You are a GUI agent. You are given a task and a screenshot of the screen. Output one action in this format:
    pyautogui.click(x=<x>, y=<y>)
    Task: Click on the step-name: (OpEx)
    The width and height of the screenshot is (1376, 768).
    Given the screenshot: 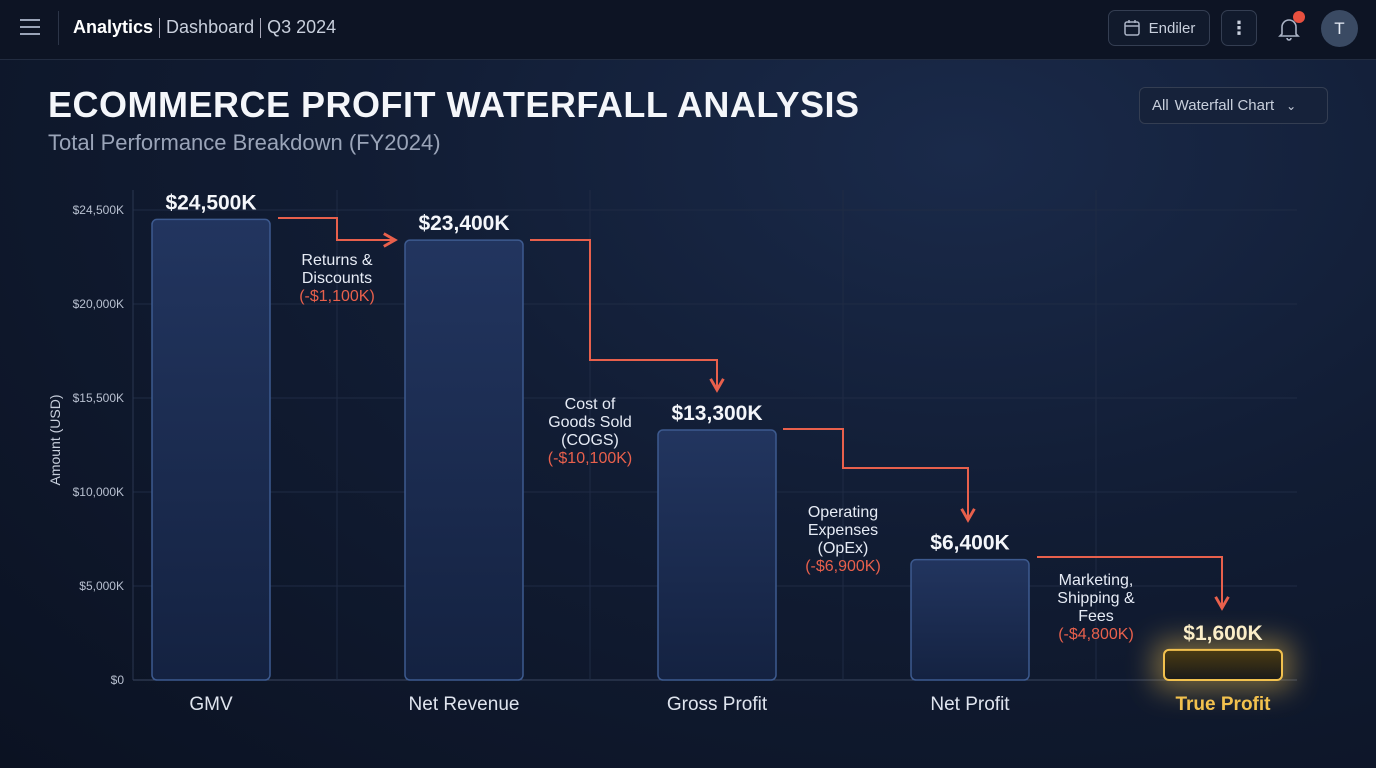 What is the action you would take?
    pyautogui.click(x=843, y=548)
    